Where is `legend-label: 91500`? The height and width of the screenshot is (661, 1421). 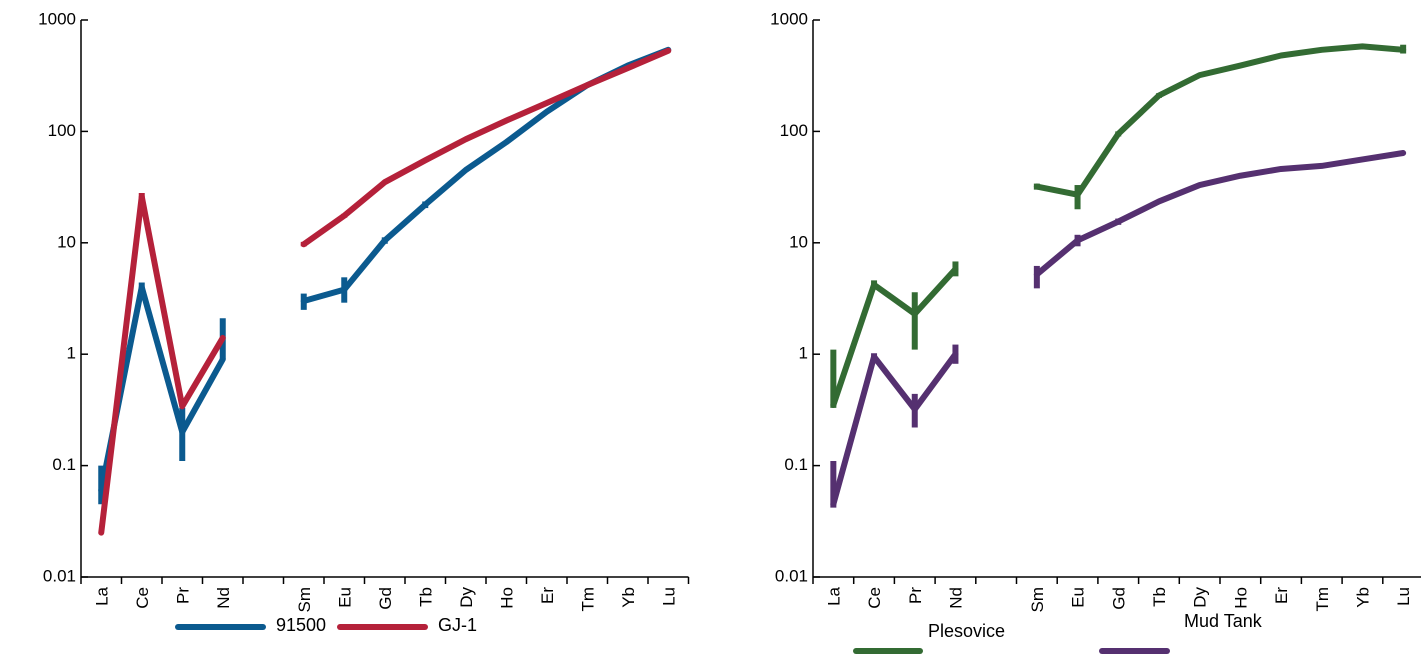
legend-label: 91500 is located at coordinates (301, 625).